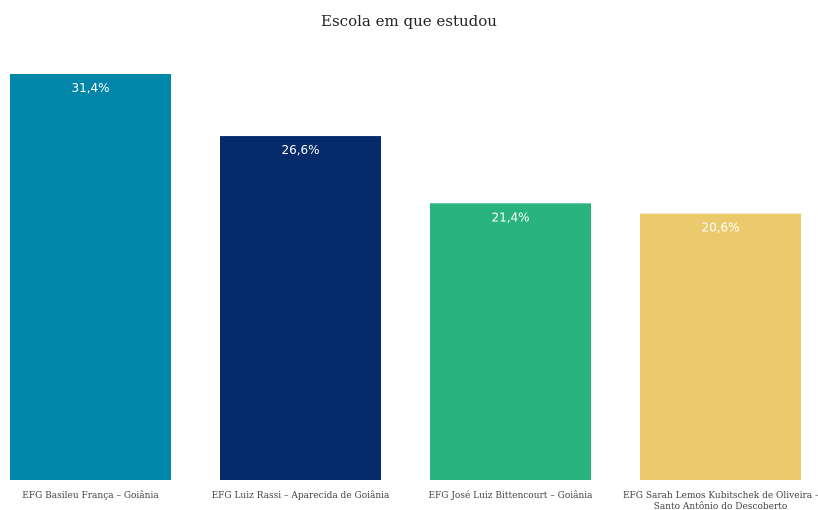 The width and height of the screenshot is (818, 510). What do you see at coordinates (720, 496) in the screenshot?
I see `category-label-4-line-1: EFG Sarah Lemos Kubitschek de Oliveira -` at bounding box center [720, 496].